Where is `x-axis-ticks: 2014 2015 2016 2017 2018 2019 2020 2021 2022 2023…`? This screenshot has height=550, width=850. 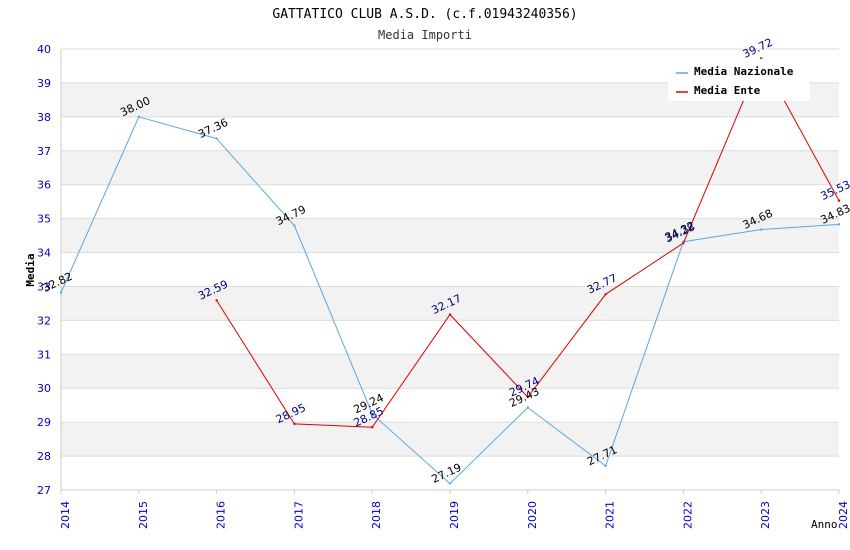
x-axis-ticks: 2014 2015 2016 2017 2018 2019 2020 2021 2022 2023… is located at coordinates (454, 509).